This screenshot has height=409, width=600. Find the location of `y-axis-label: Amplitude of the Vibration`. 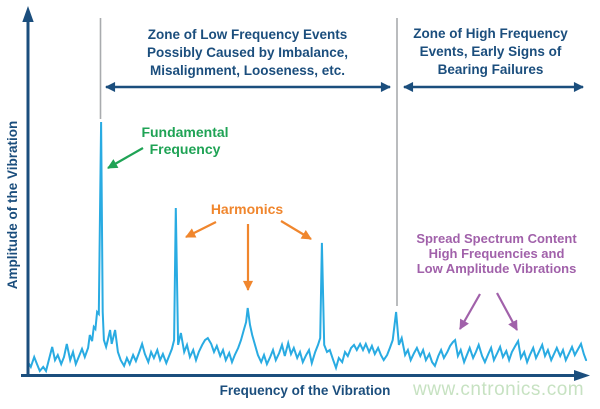

y-axis-label: Amplitude of the Vibration is located at coordinates (12, 205).